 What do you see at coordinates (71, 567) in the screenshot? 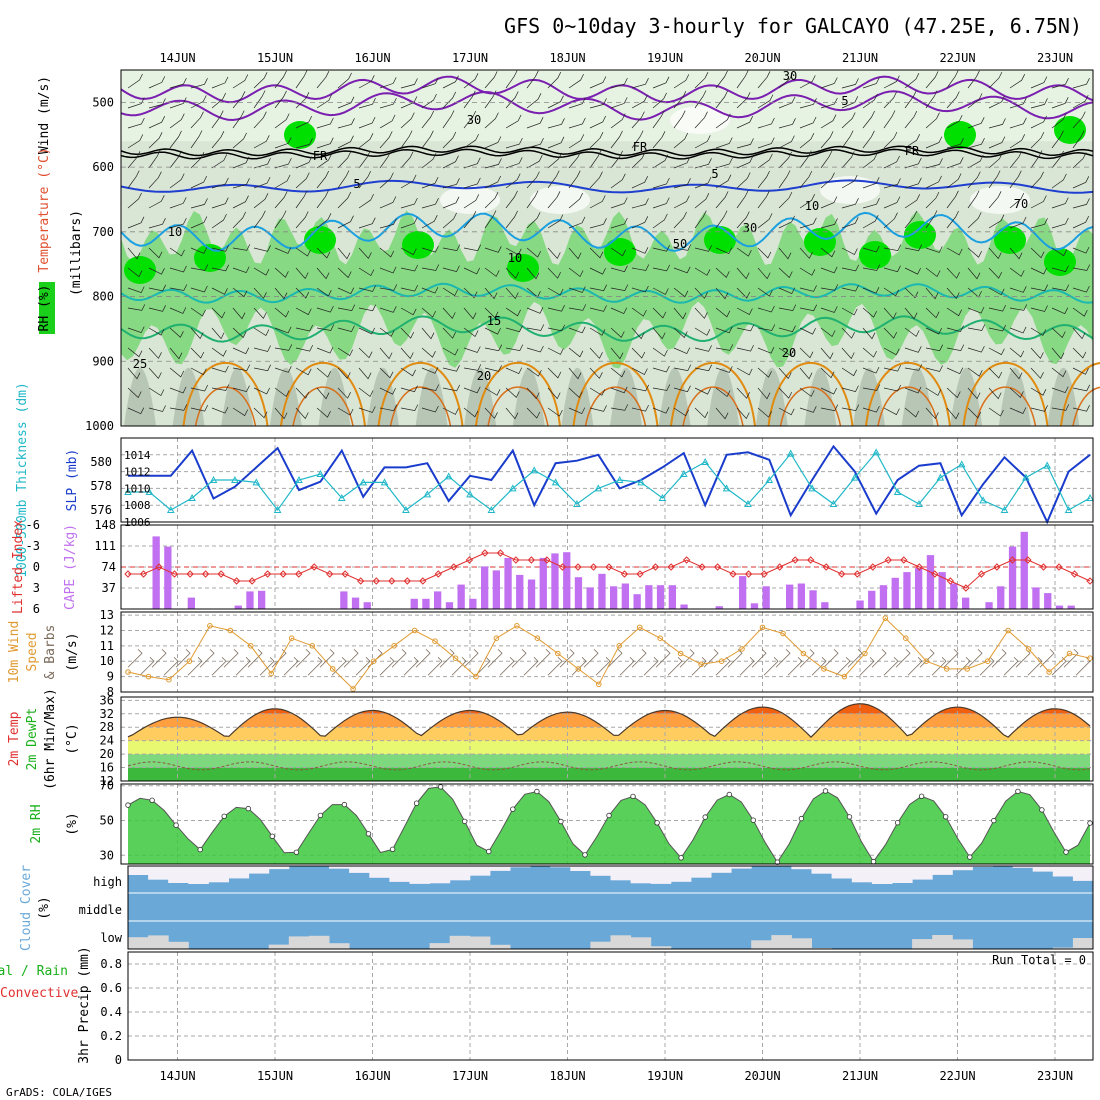
I see `cape-axis: -6 -3 0 3 6 148 111 74 37` at bounding box center [71, 567].